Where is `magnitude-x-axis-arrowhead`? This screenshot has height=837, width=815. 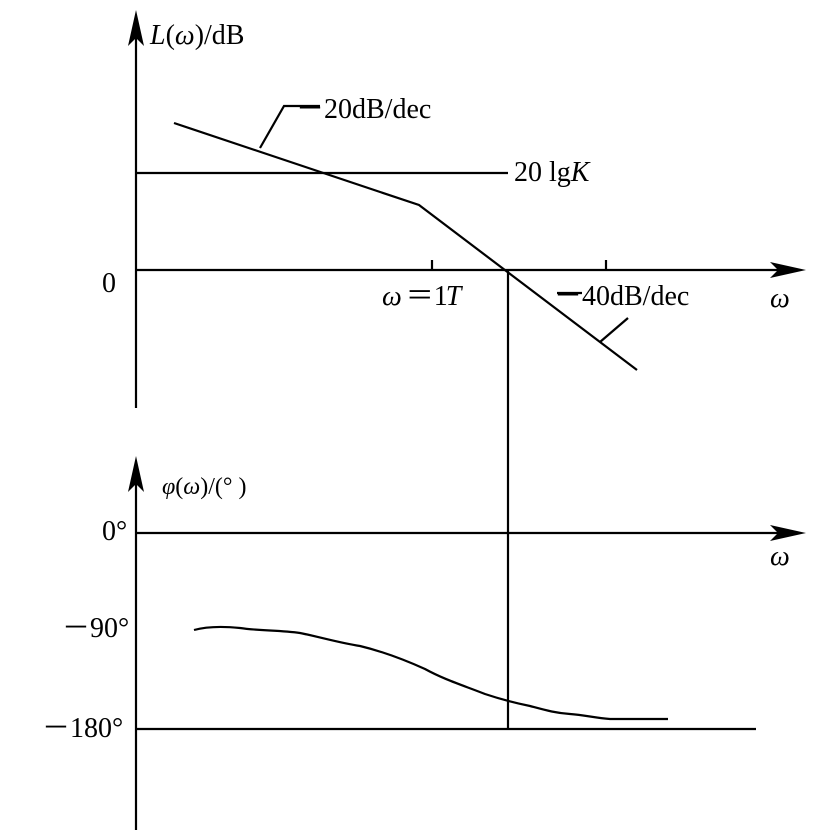 magnitude-x-axis-arrowhead is located at coordinates (788, 270).